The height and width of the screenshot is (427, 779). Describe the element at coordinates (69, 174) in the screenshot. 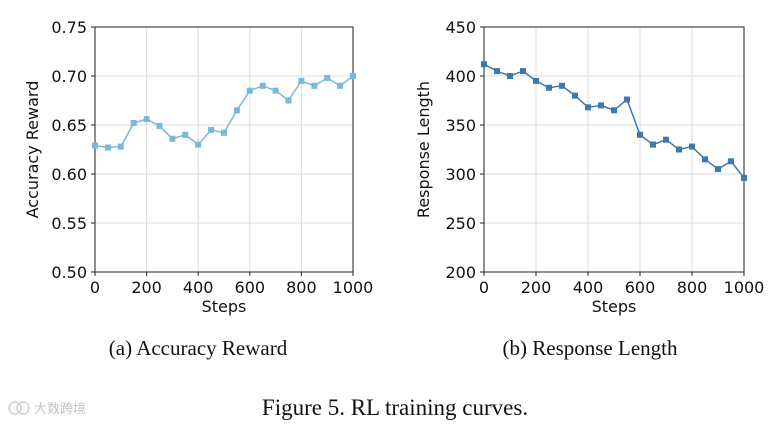

I see `y-tick-label: 0.60` at that location.